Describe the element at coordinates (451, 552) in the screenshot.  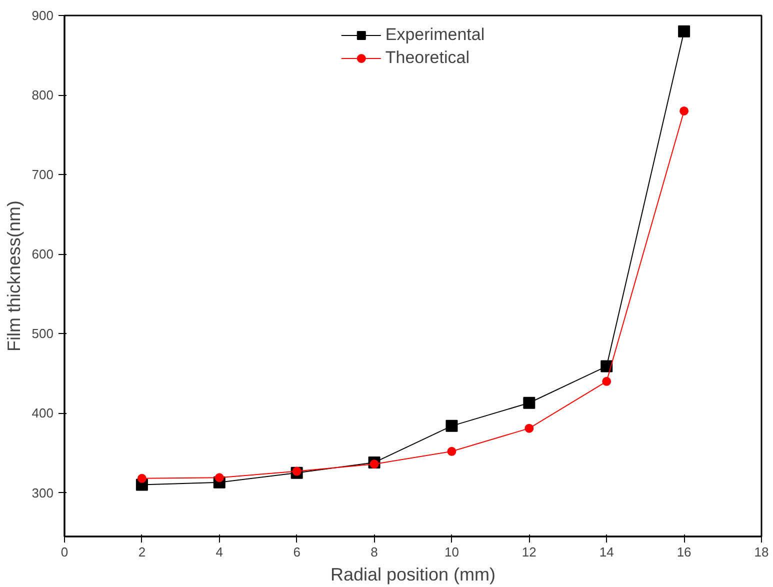
I see `x-tick-label: 10` at that location.